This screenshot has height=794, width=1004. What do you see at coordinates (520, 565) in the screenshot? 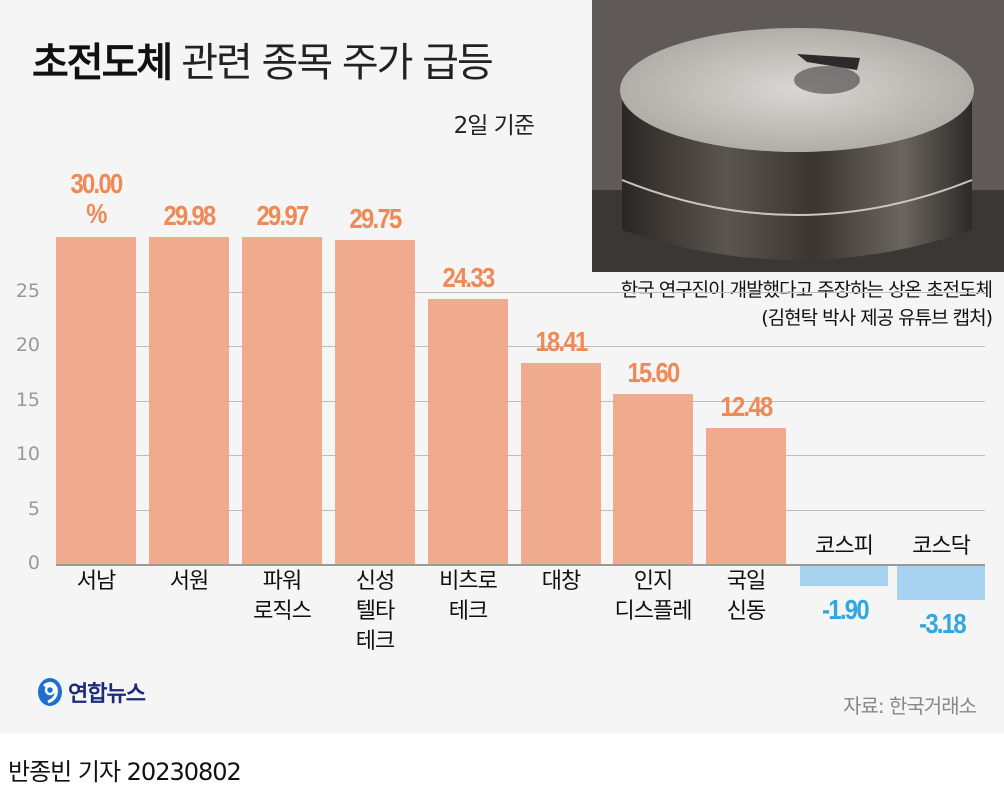
I see `x-axis-baseline` at bounding box center [520, 565].